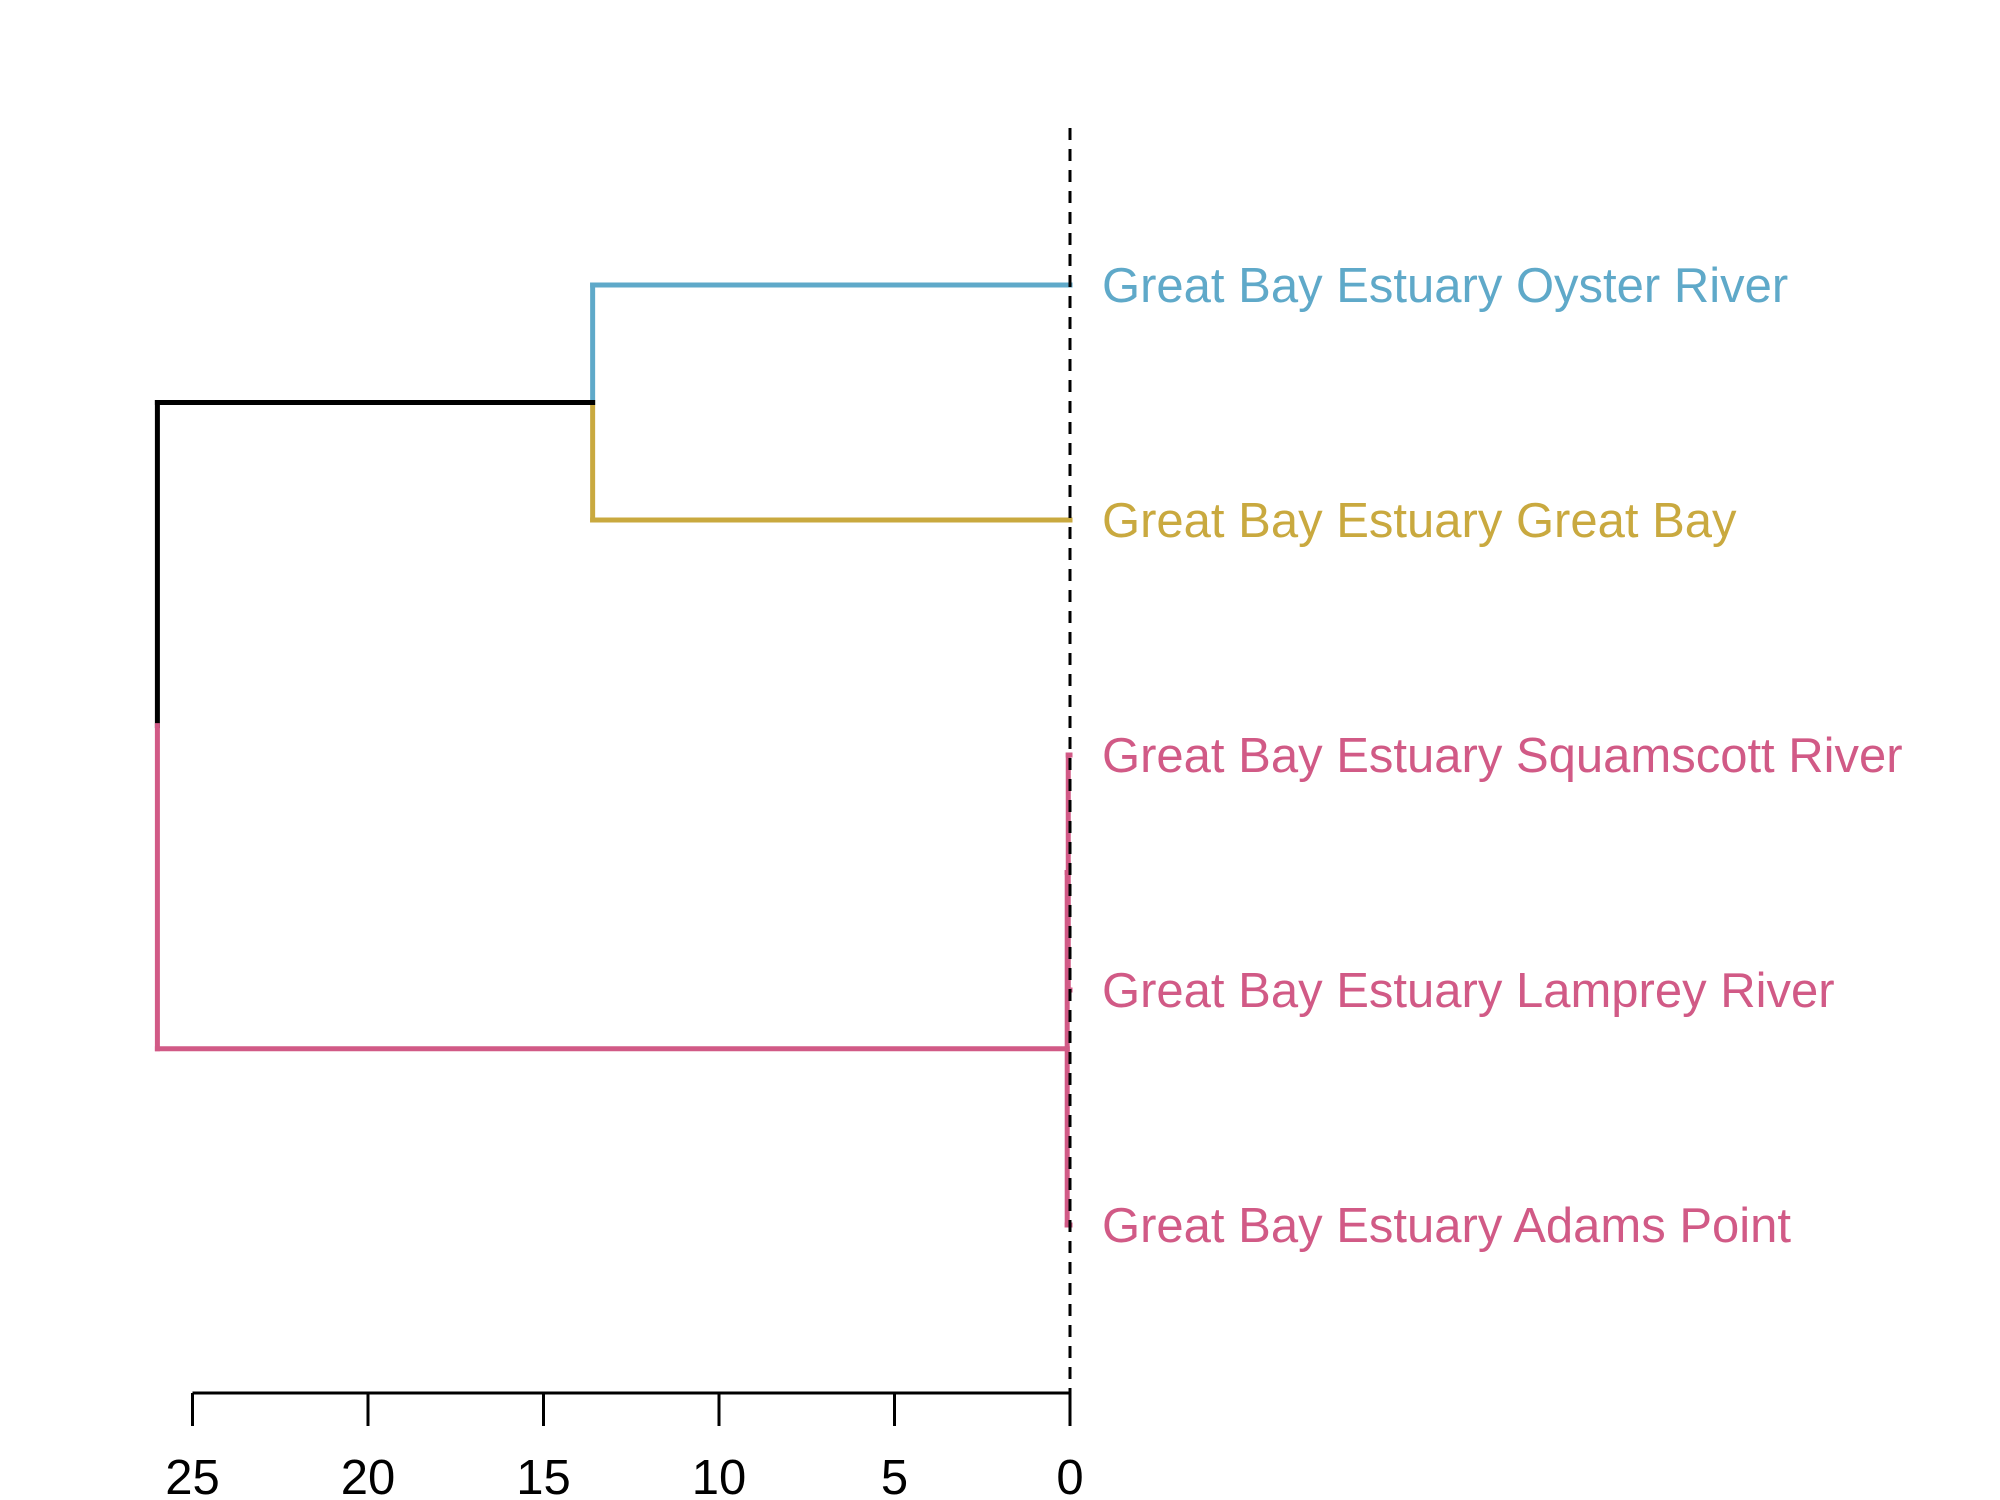 Image resolution: width=2000 pixels, height=1500 pixels. What do you see at coordinates (368, 1475) in the screenshot?
I see `tick-label: 20` at bounding box center [368, 1475].